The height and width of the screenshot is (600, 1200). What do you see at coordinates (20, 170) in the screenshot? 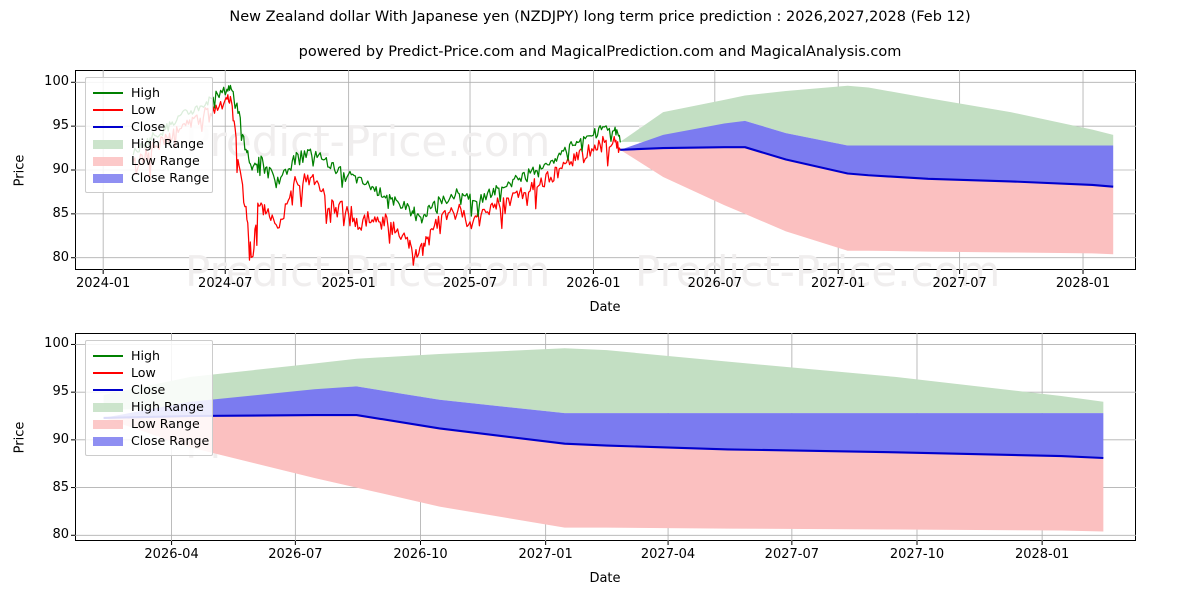
I see `top-chart-ylabel: Price` at bounding box center [20, 170].